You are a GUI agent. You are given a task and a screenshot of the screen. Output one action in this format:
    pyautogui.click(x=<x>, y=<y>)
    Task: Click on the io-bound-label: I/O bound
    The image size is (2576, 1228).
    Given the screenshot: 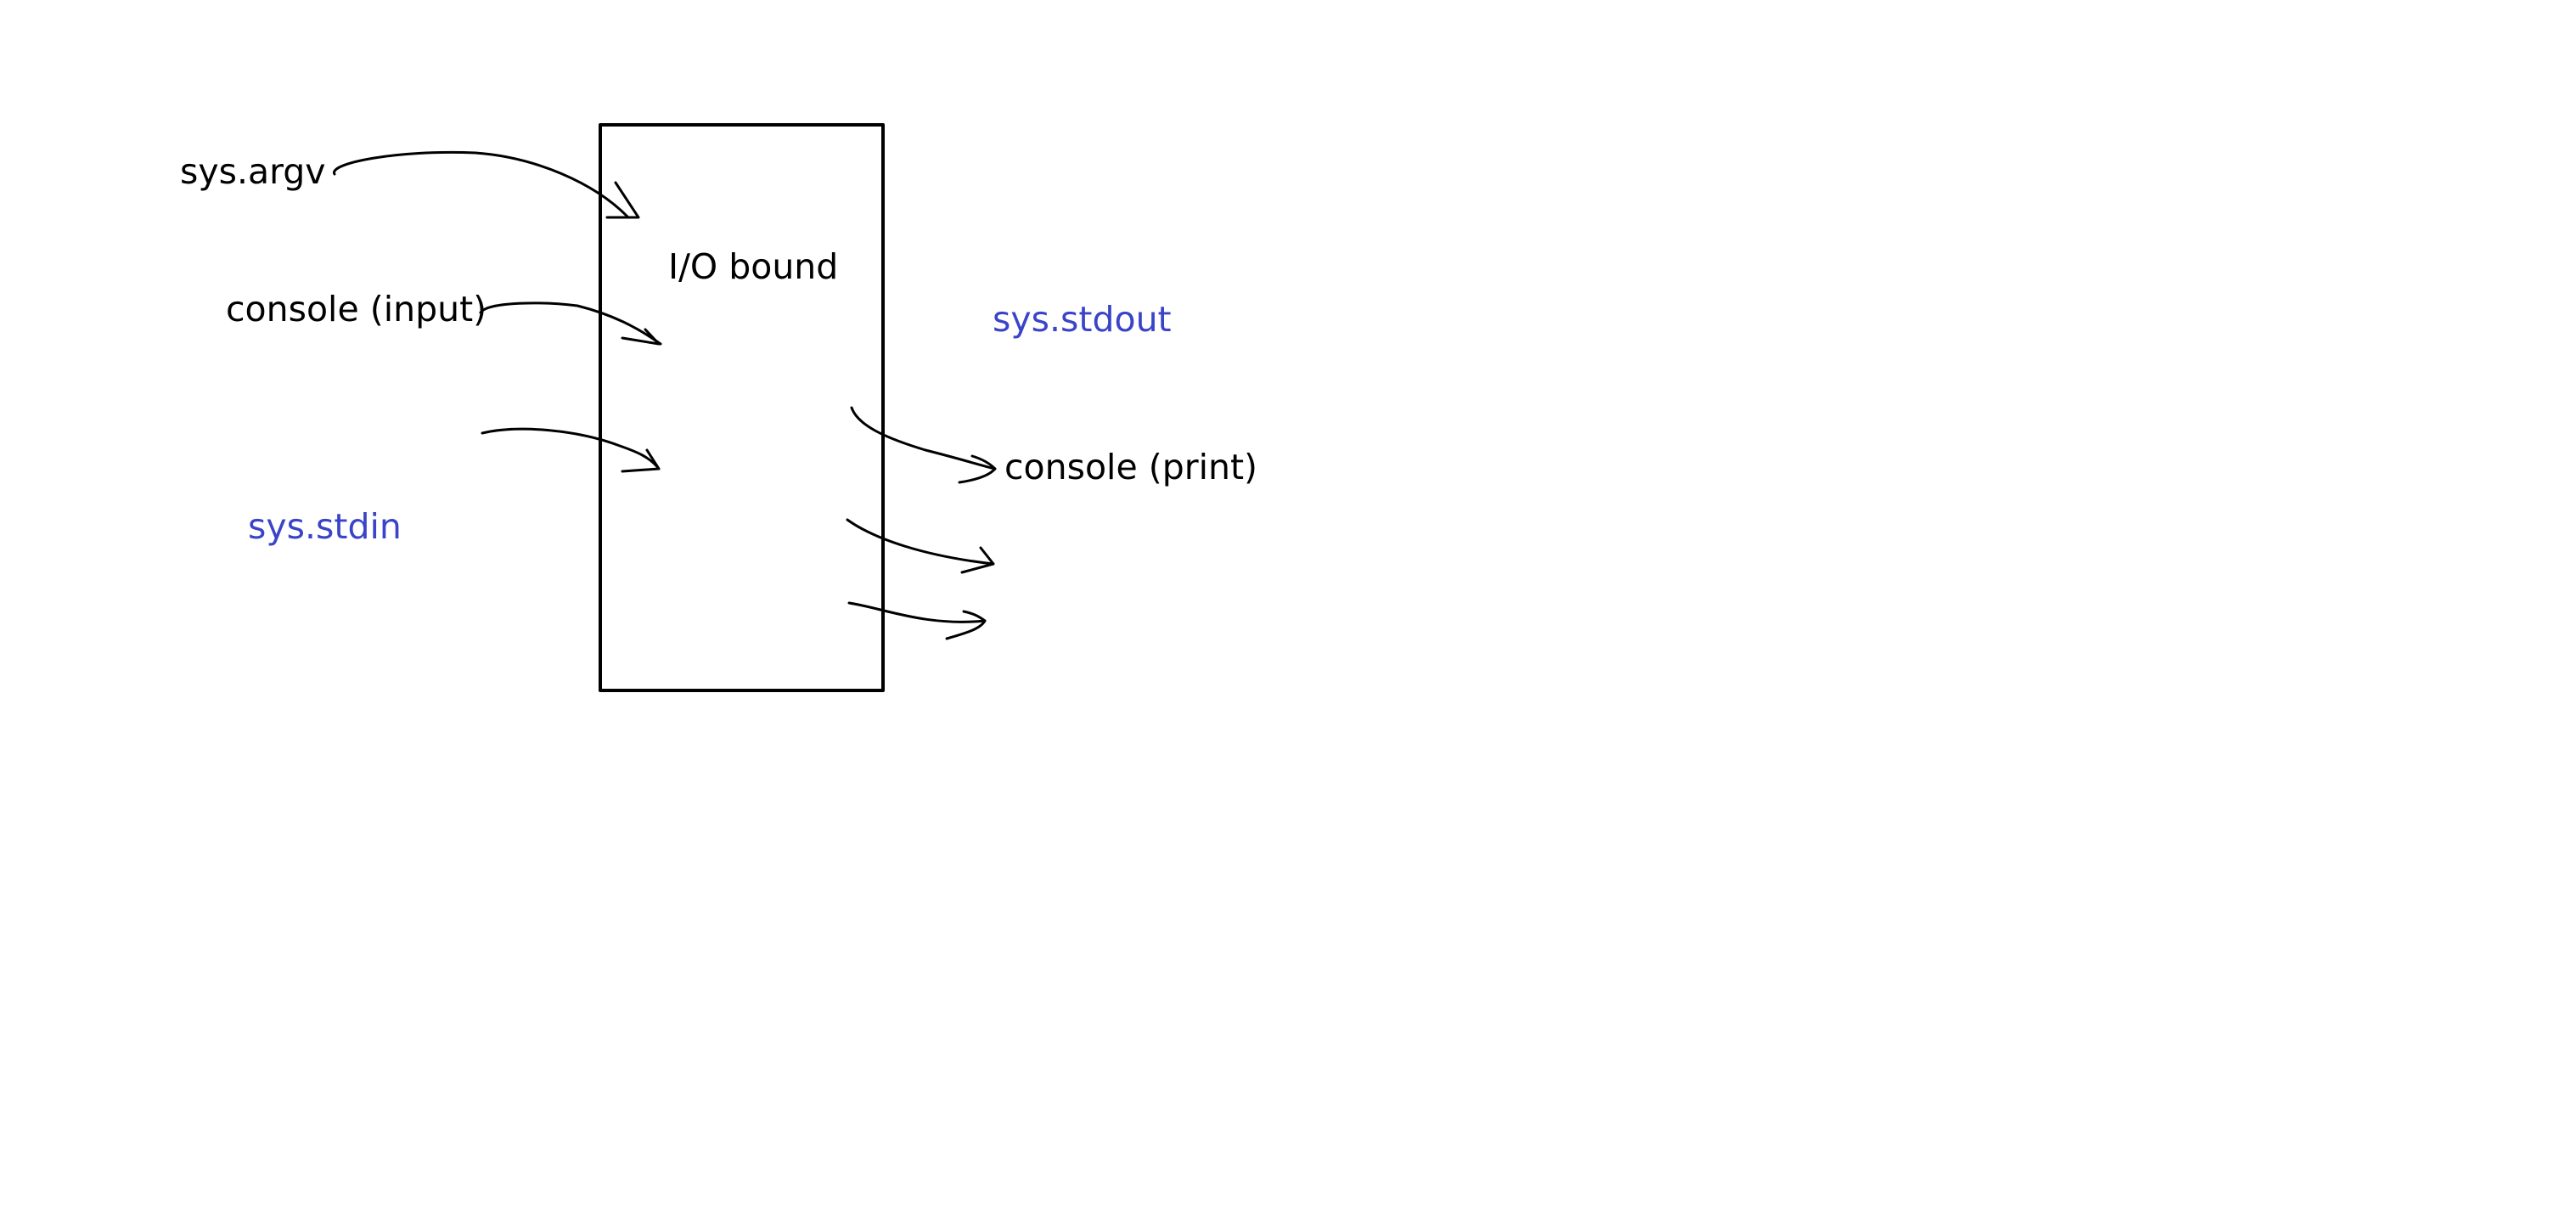 What is the action you would take?
    pyautogui.click(x=753, y=267)
    